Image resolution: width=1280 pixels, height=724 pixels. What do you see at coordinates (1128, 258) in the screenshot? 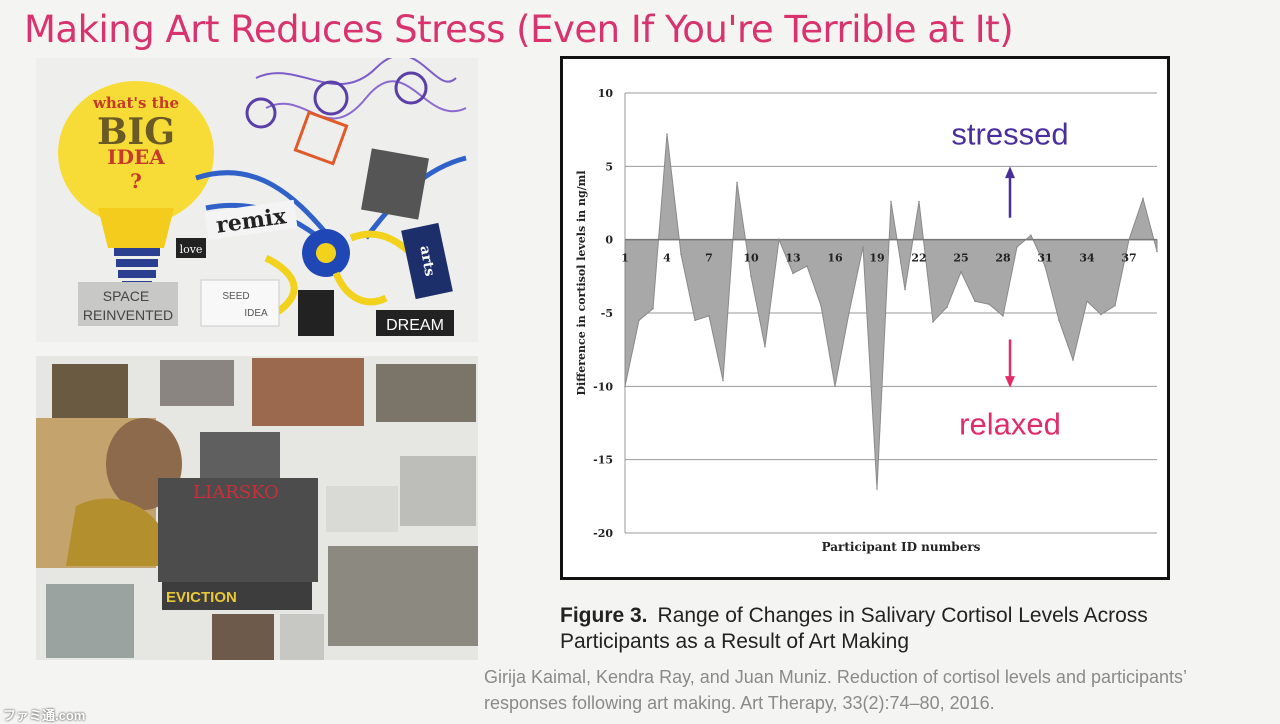
I see `x-tick-label: 37` at bounding box center [1128, 258].